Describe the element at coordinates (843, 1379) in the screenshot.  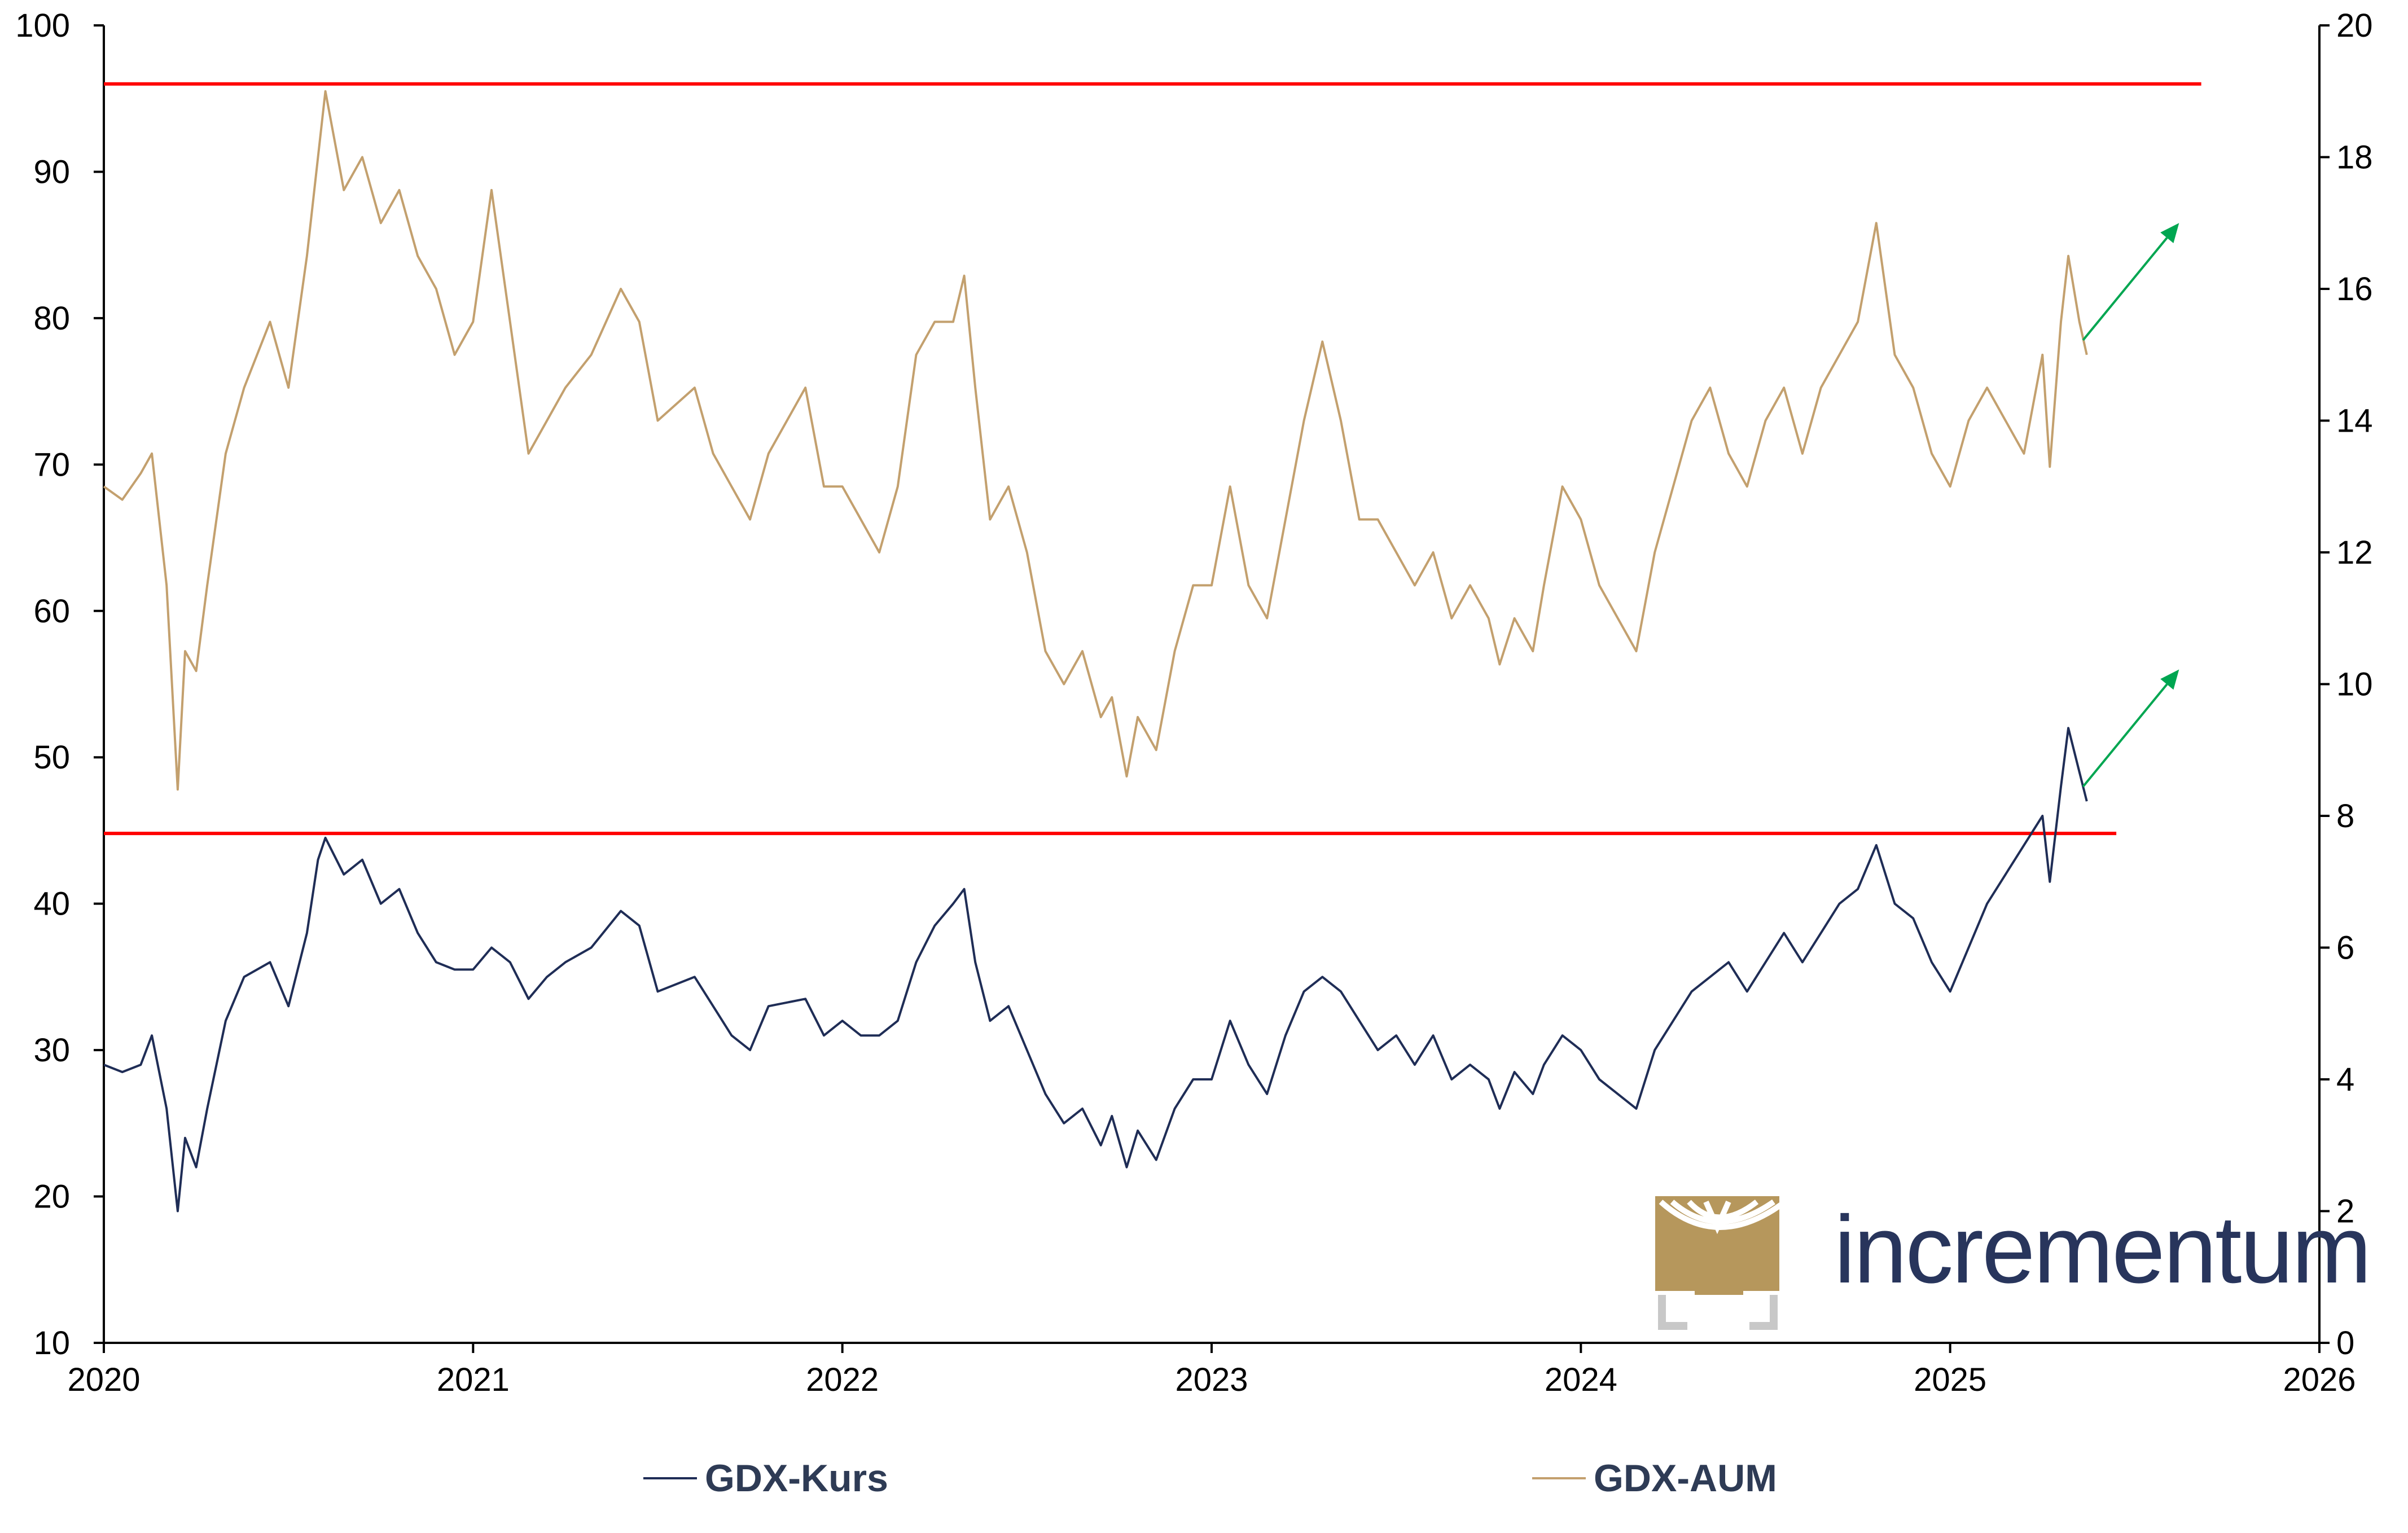
I see `x-tick-label: 2022` at that location.